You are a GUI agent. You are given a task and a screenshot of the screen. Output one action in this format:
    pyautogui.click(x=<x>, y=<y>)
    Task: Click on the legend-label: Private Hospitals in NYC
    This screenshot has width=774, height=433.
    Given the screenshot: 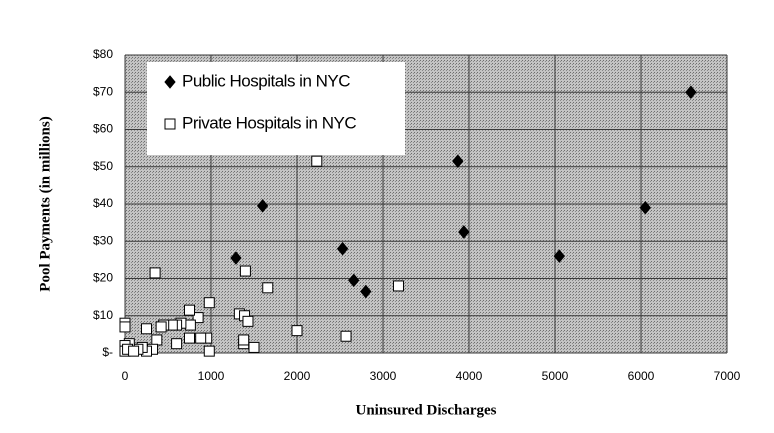 What is the action you would take?
    pyautogui.click(x=269, y=122)
    